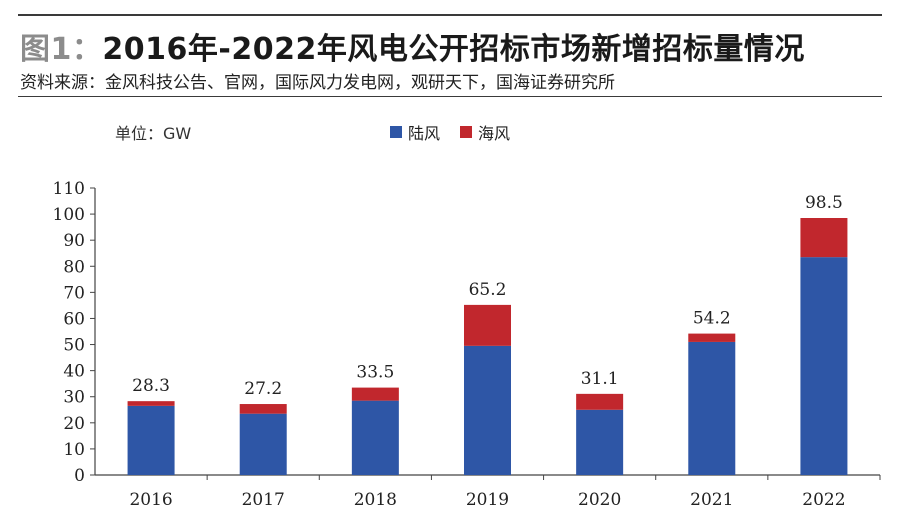  I want to click on legend-item-onshore: 陆风, so click(415, 132).